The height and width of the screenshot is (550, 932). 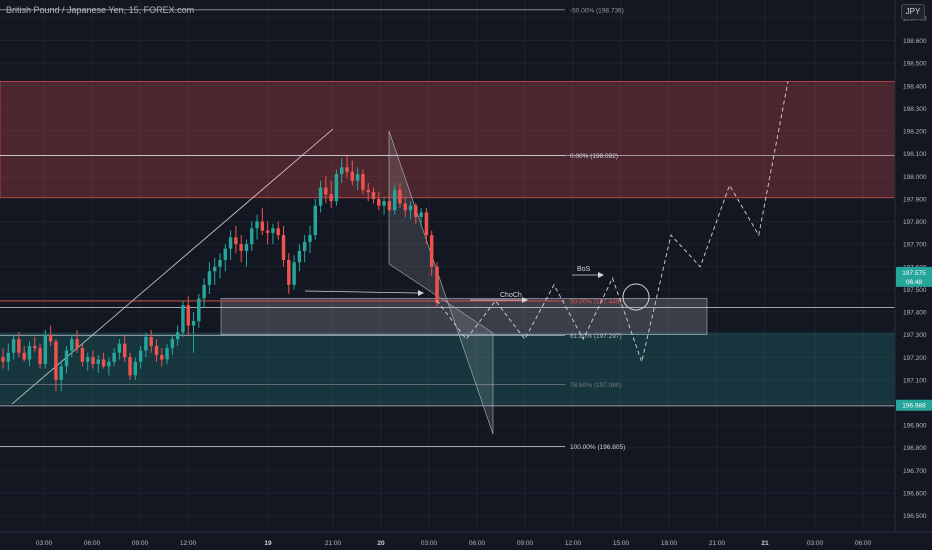 I want to click on demand-zone, so click(x=447, y=368).